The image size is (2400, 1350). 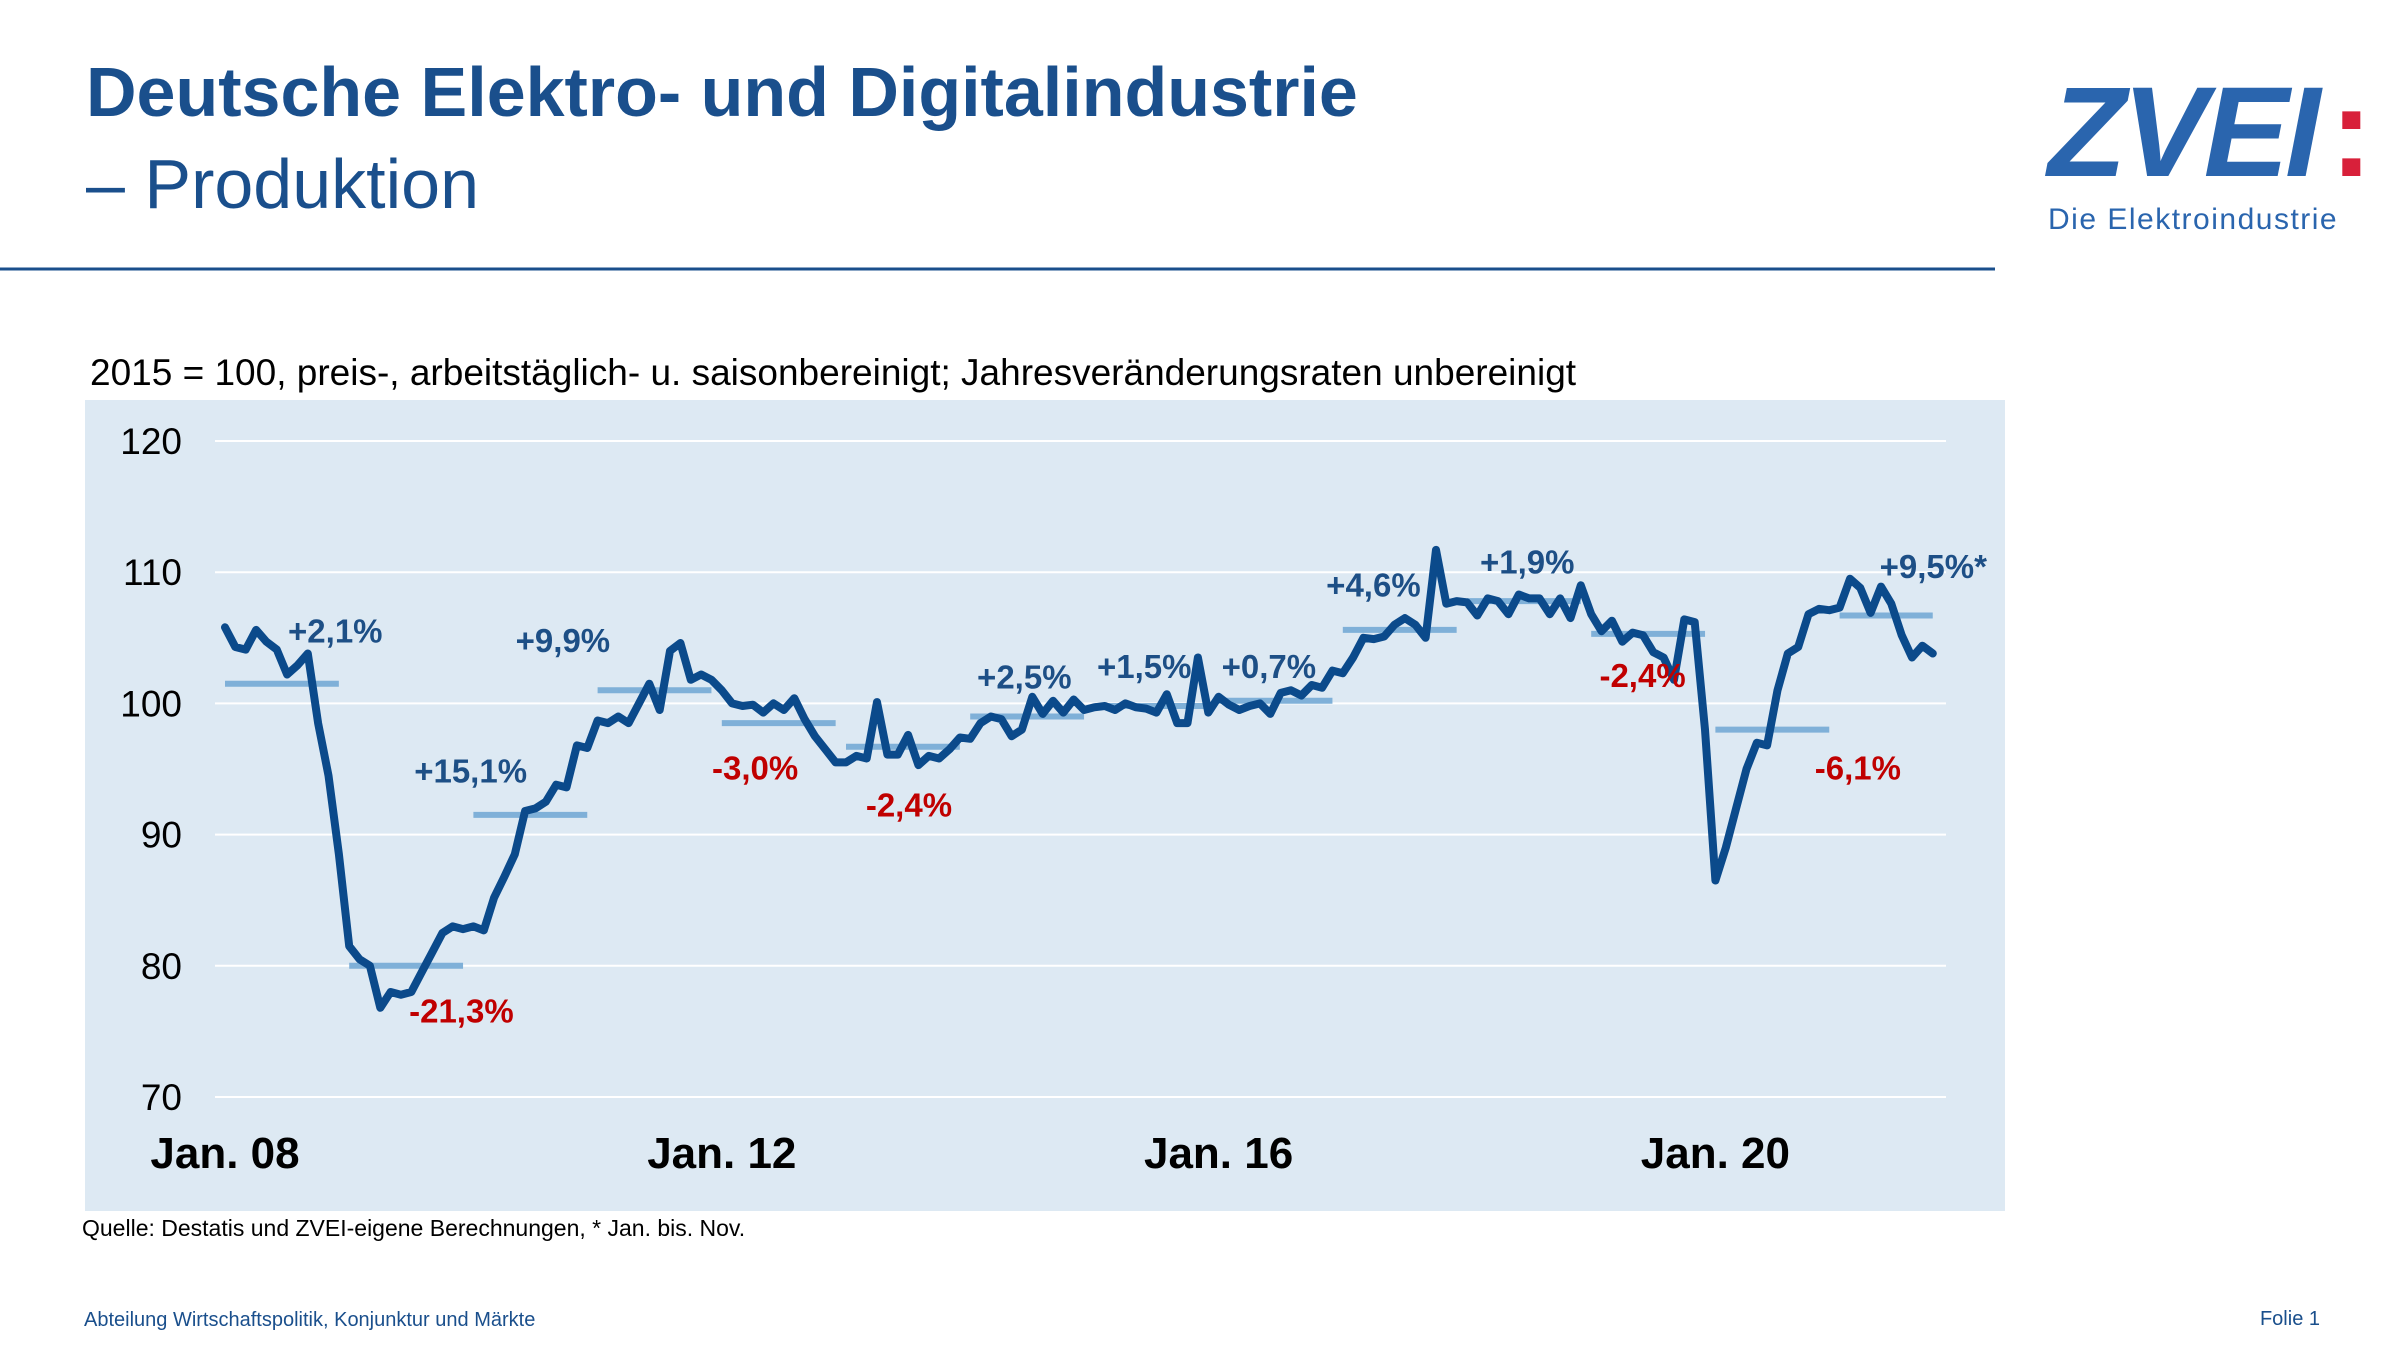 I want to click on slide-subtitle: – Produktion, so click(x=282, y=184).